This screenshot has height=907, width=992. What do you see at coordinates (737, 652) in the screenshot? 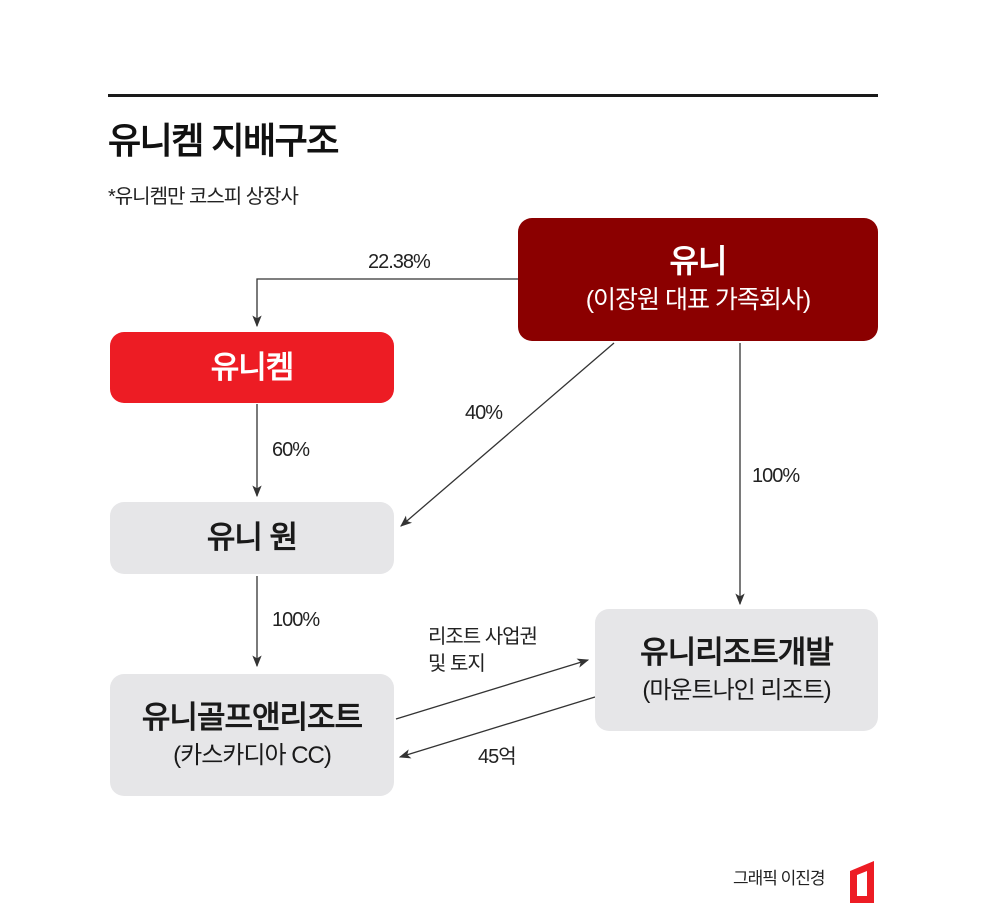
I see `node-resort-dev-name: 유니리조트개발` at bounding box center [737, 652].